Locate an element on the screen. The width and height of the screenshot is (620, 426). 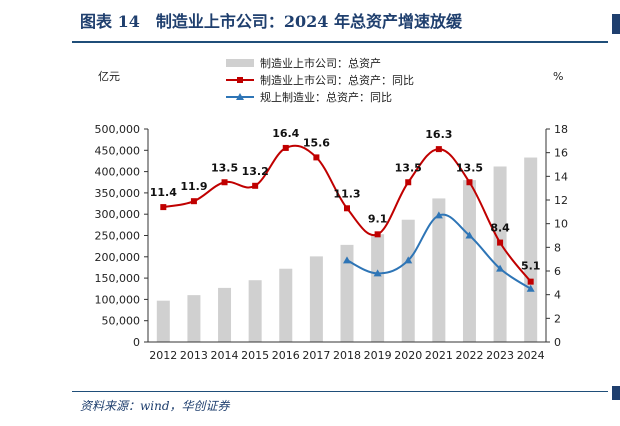
x-tick-label: 2024 is located at coordinates (531, 355).